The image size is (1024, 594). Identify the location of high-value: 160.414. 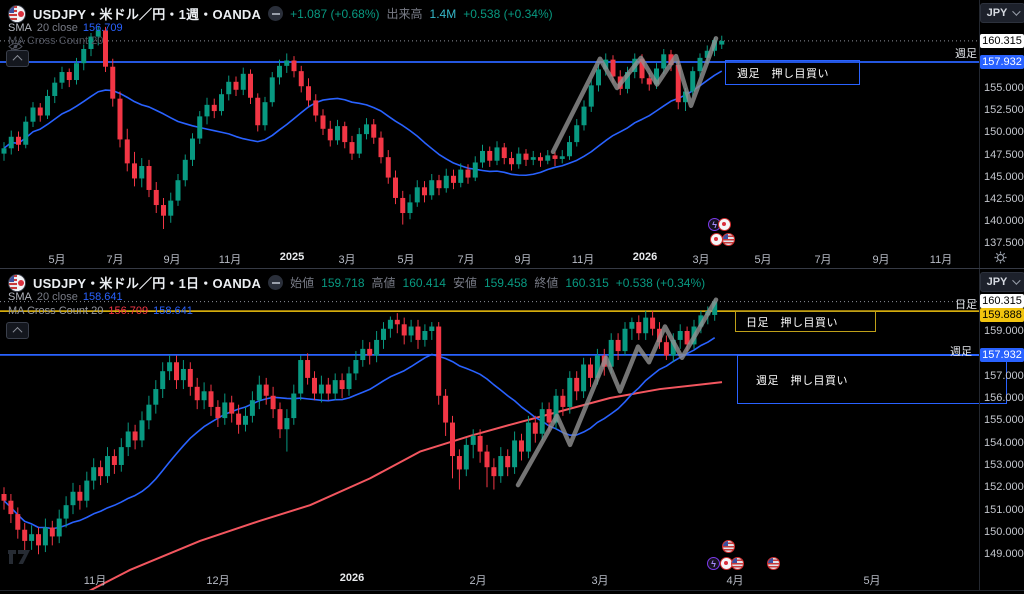
(424, 282).